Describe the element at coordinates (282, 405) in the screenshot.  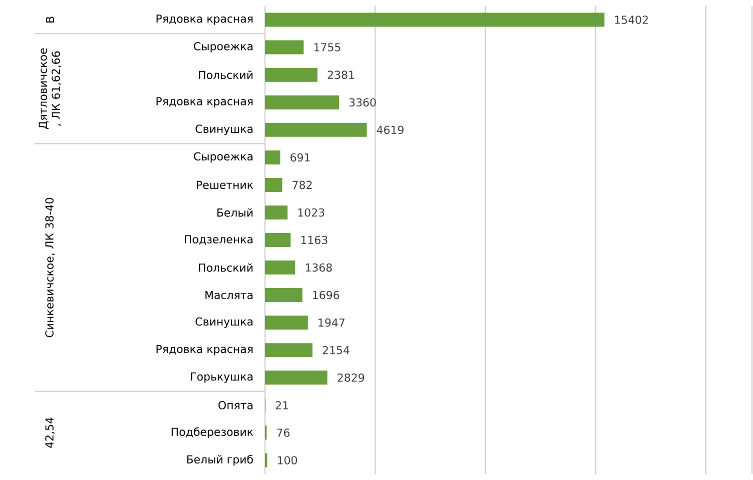
I see `data-label: 21` at that location.